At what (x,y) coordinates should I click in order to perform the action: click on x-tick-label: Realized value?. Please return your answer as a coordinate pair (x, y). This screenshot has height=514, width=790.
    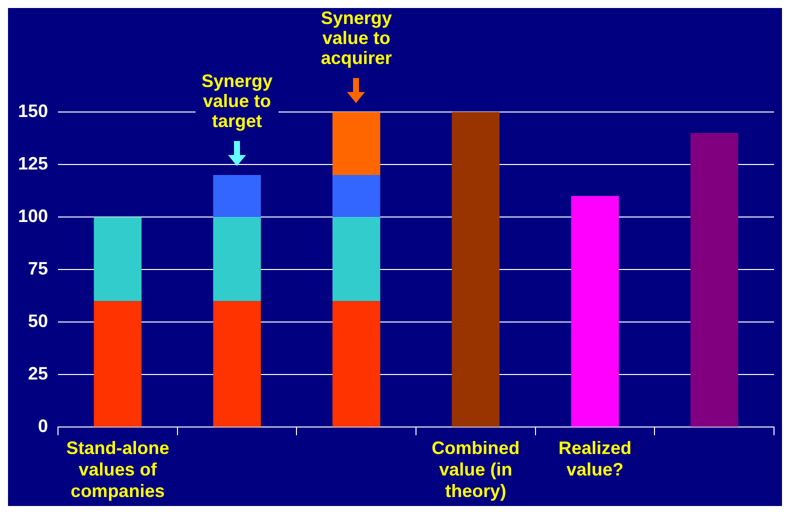
    Looking at the image, I should click on (595, 459).